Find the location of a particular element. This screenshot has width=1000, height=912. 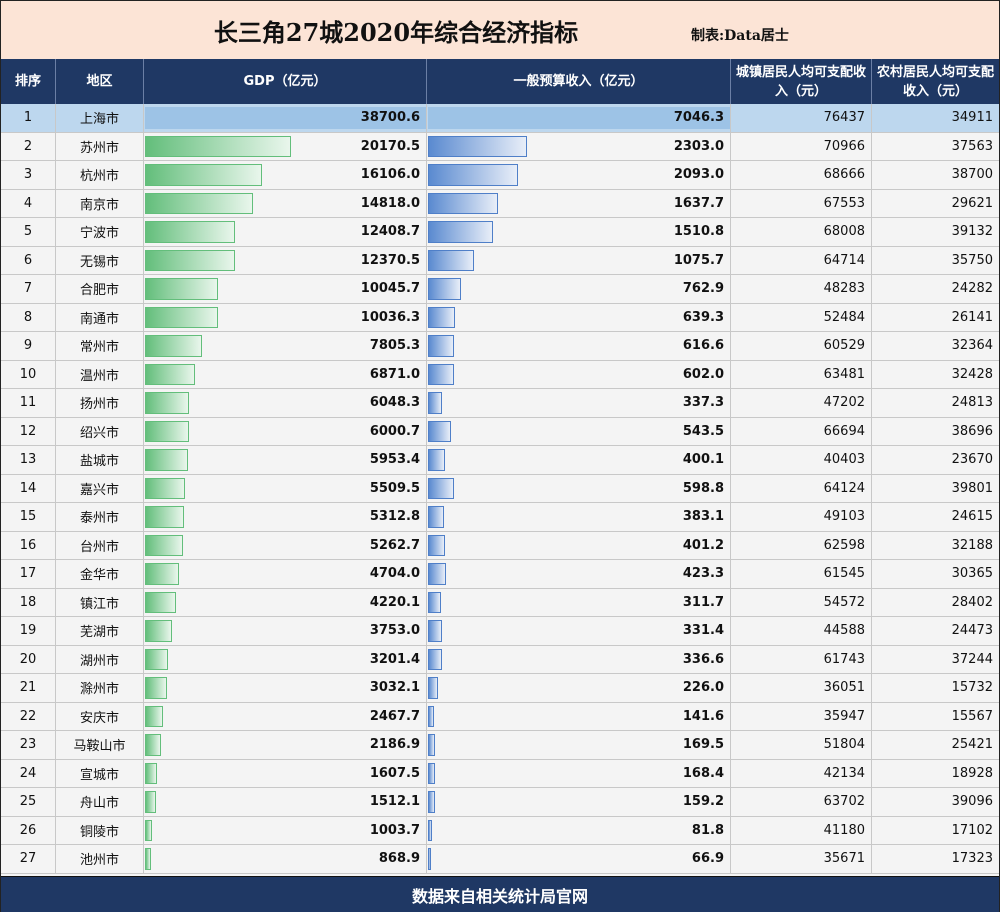

urban-income-cell-value: 62598 is located at coordinates (844, 545).